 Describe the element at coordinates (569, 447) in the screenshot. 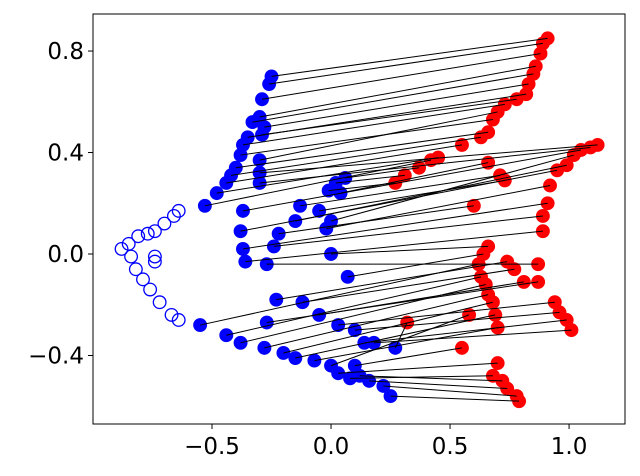

I see `x-tick-label: 1.0` at that location.